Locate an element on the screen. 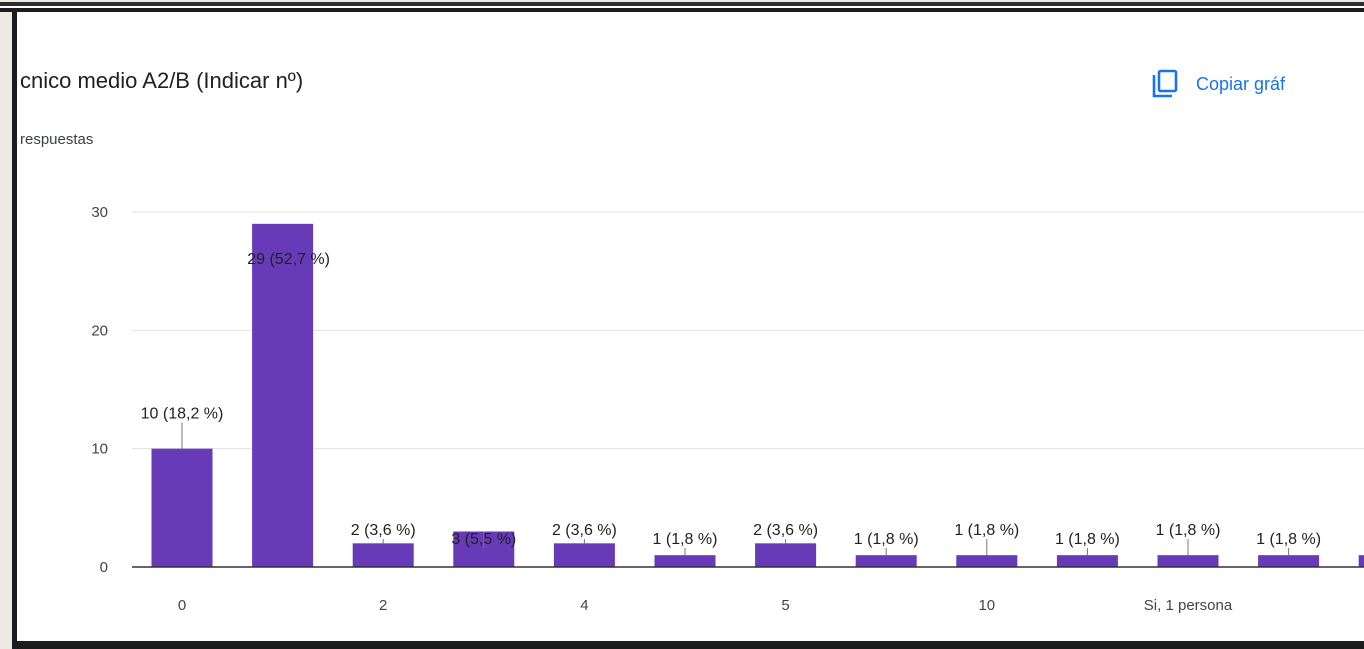  window-left-border is located at coordinates (10, 330).